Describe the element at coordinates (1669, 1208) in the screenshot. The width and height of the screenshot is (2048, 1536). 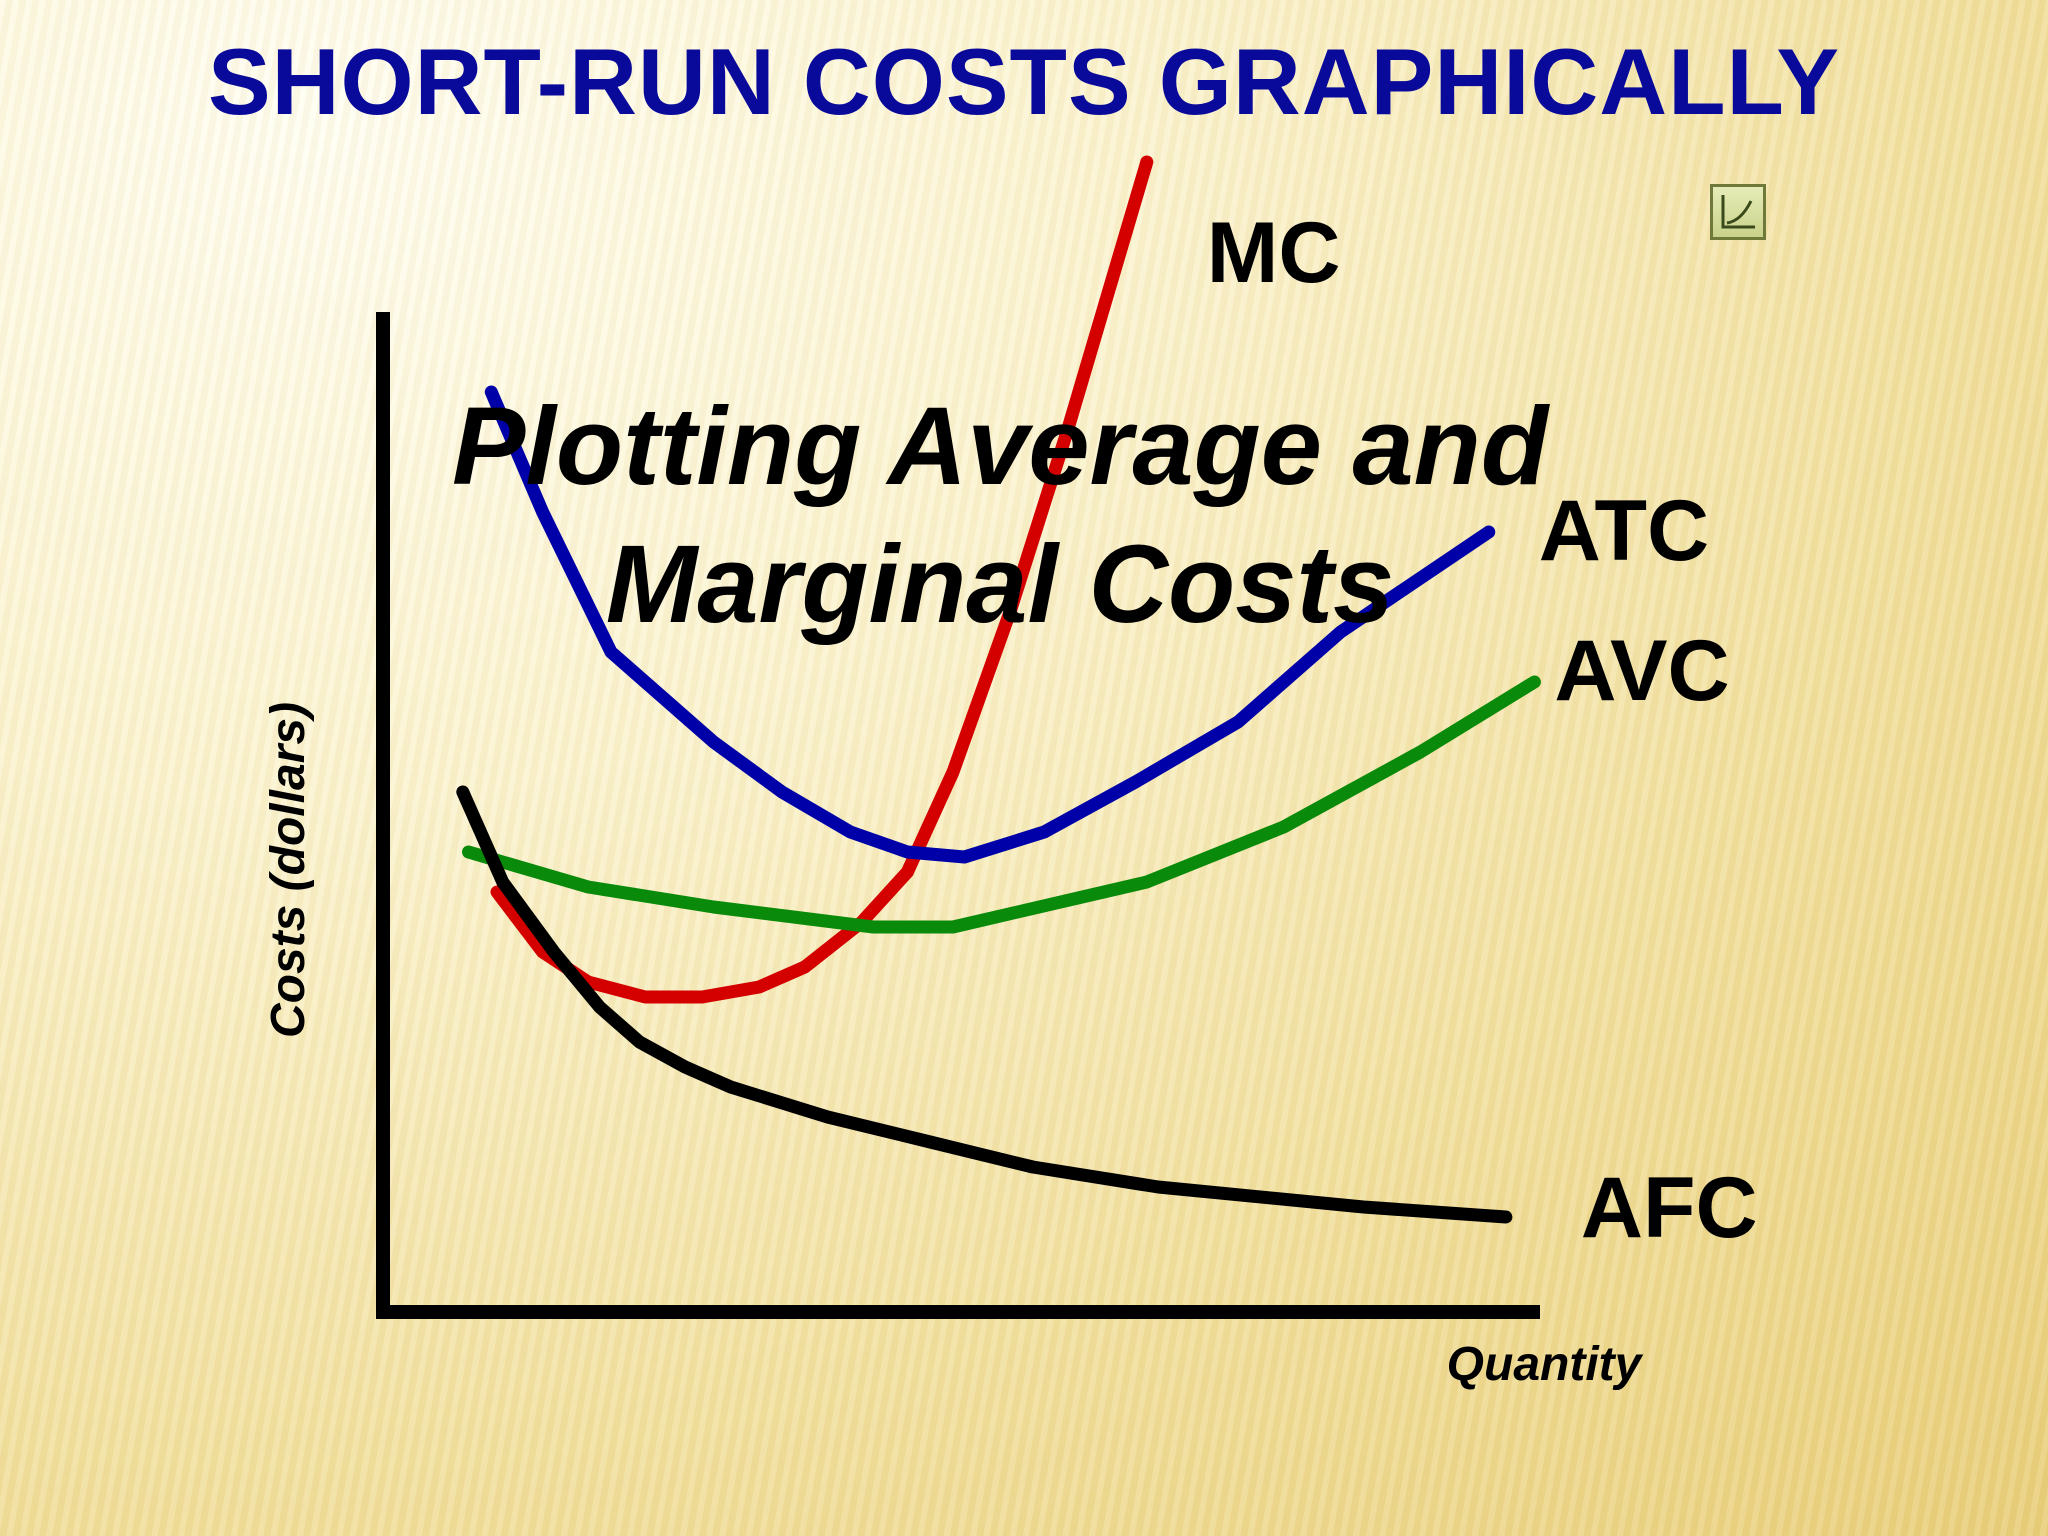
I see `label-afc: AFC` at that location.